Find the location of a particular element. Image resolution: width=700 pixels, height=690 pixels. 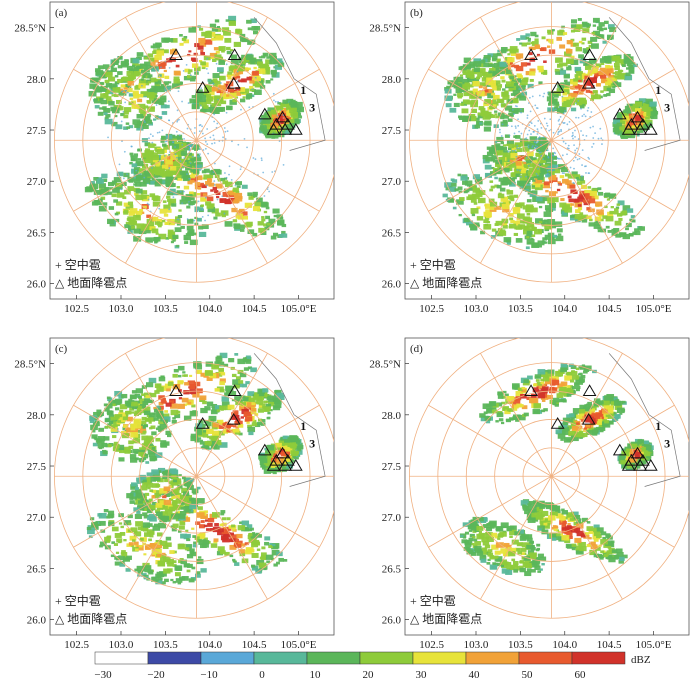

panel-label: (d) is located at coordinates (416, 349).